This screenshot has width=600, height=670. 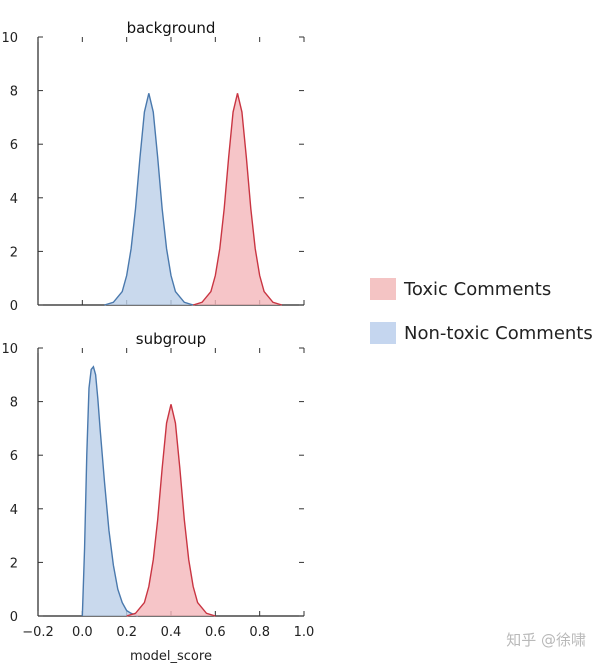 I want to click on x-tick-label: −0.2, so click(x=38, y=632).